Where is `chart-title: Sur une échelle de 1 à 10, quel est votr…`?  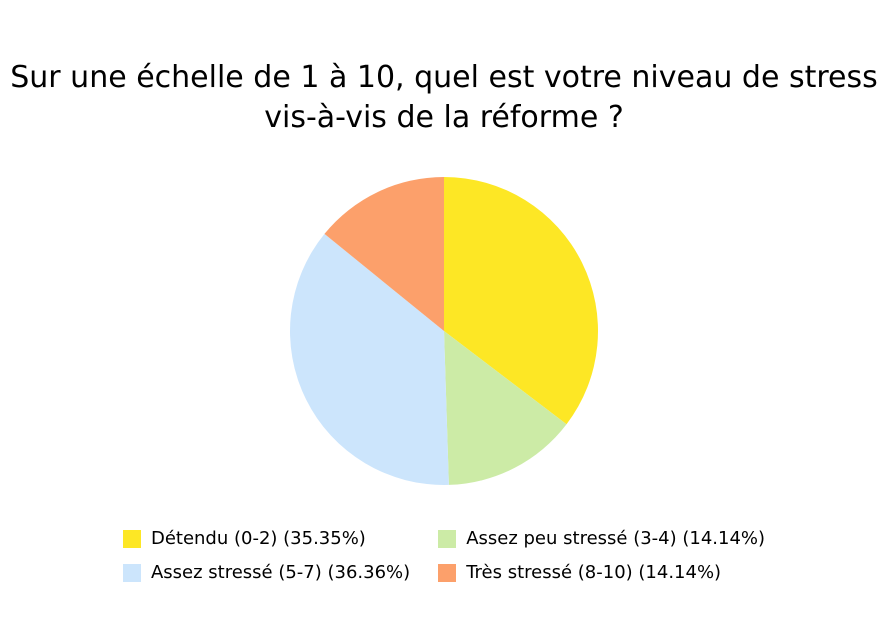
chart-title: Sur une échelle de 1 à 10, quel est votr… is located at coordinates (444, 98).